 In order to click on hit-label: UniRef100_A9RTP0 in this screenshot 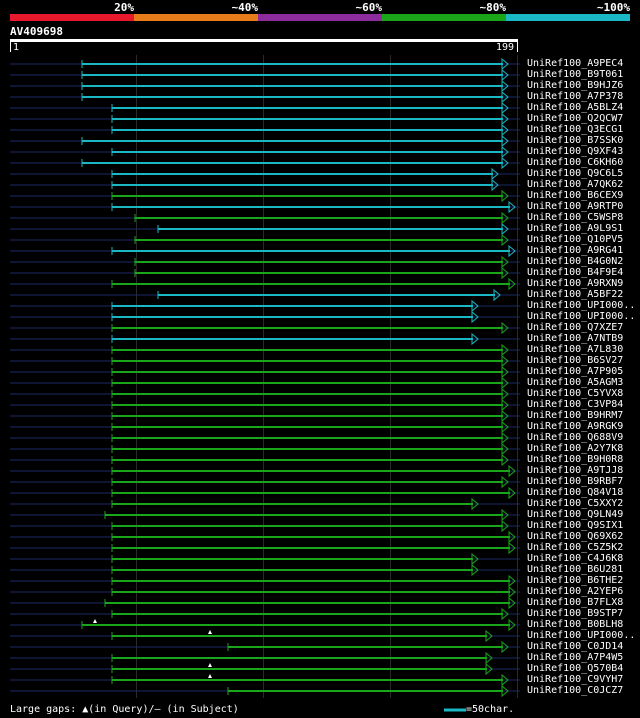, I will do `click(575, 206)`.